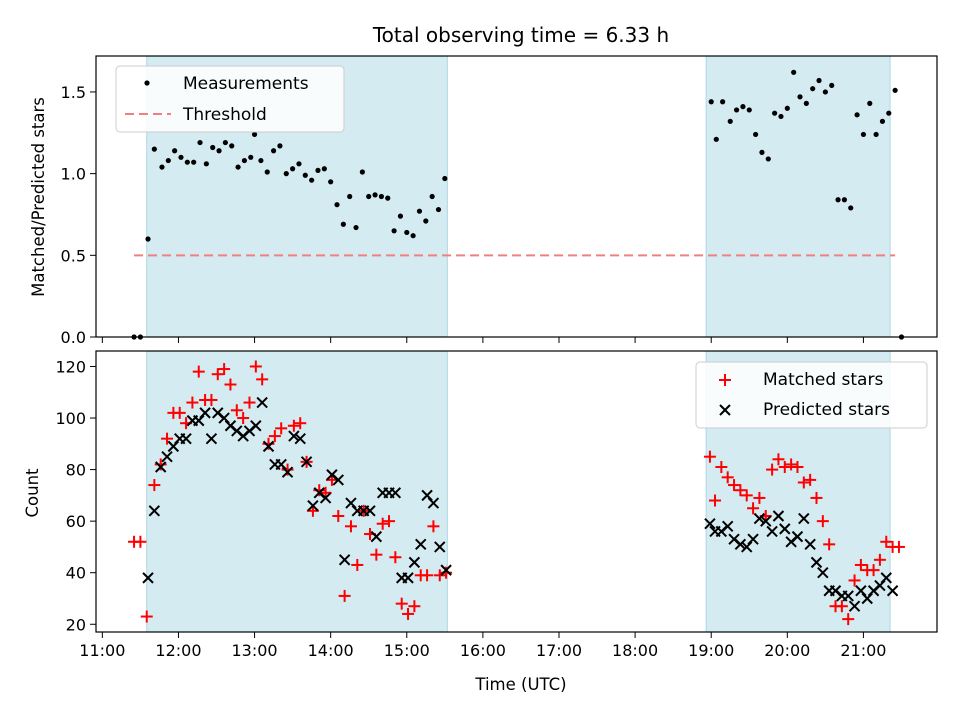 The width and height of the screenshot is (960, 725). I want to click on bottom-legend: Matched stars Predicted stars, so click(811, 395).